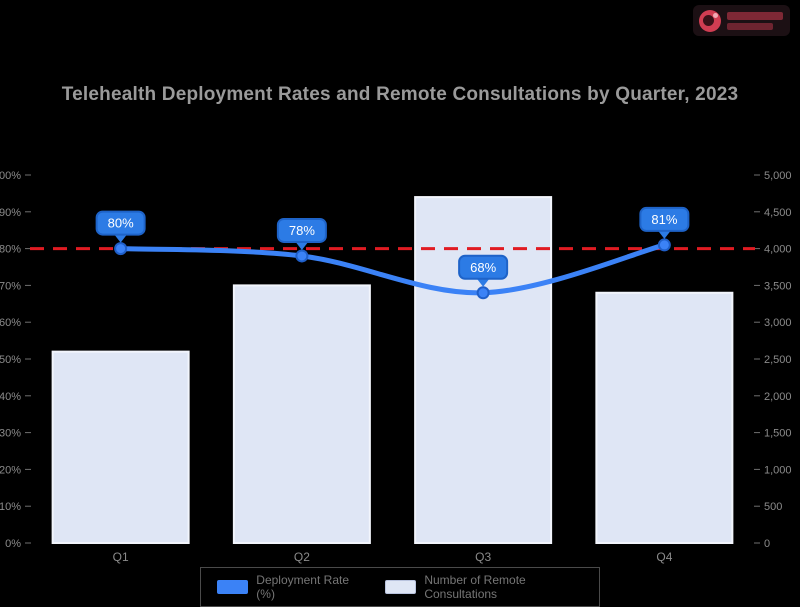  Describe the element at coordinates (10, 434) in the screenshot. I see `left-axis-tick-label: 30%` at that location.